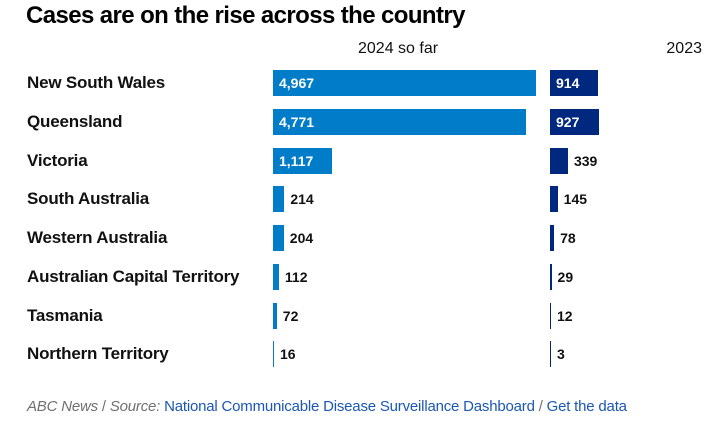 This screenshot has height=434, width=712. What do you see at coordinates (550, 315) in the screenshot?
I see `bar-2023-tasmania` at bounding box center [550, 315].